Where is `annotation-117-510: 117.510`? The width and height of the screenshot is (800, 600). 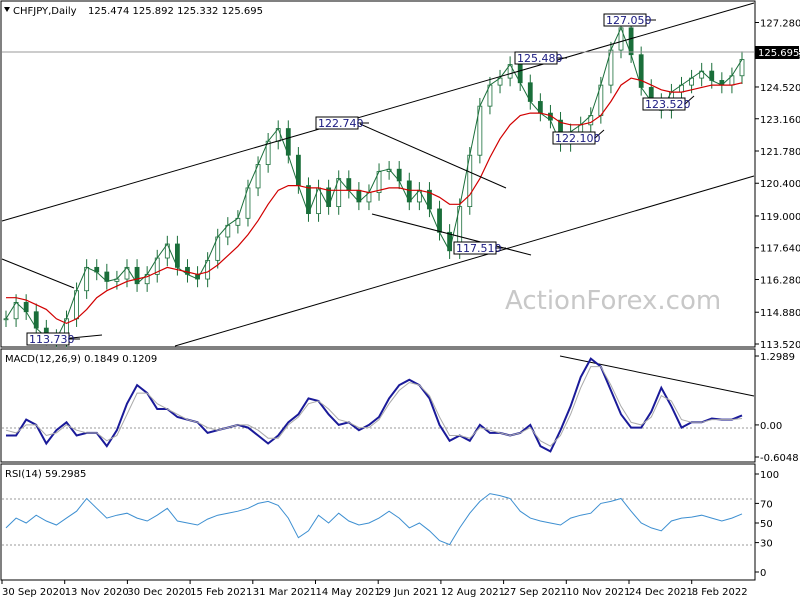 annotation-117-510: 117.510 is located at coordinates (479, 248).